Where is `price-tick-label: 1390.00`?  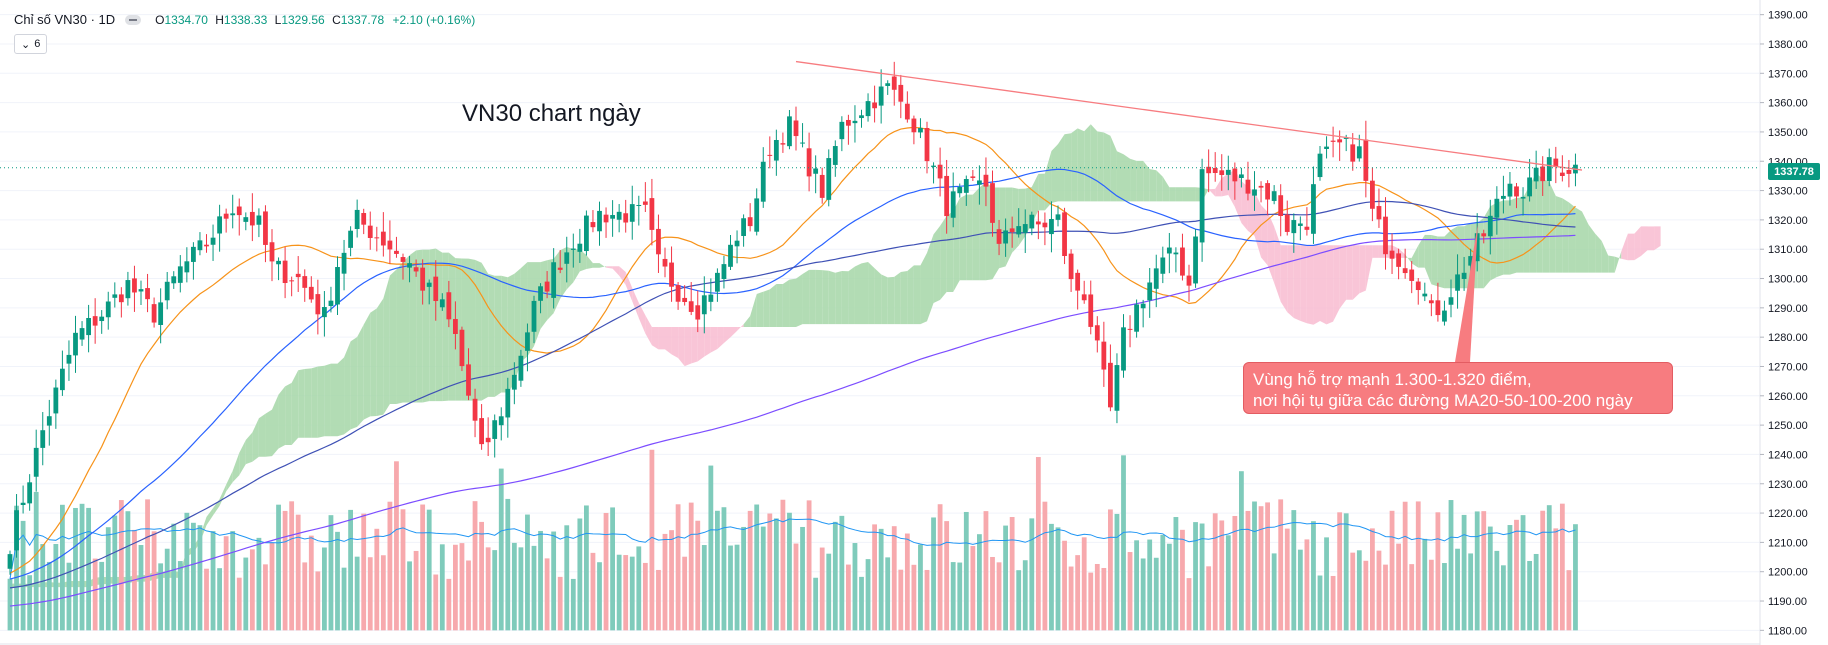 price-tick-label: 1390.00 is located at coordinates (1788, 16).